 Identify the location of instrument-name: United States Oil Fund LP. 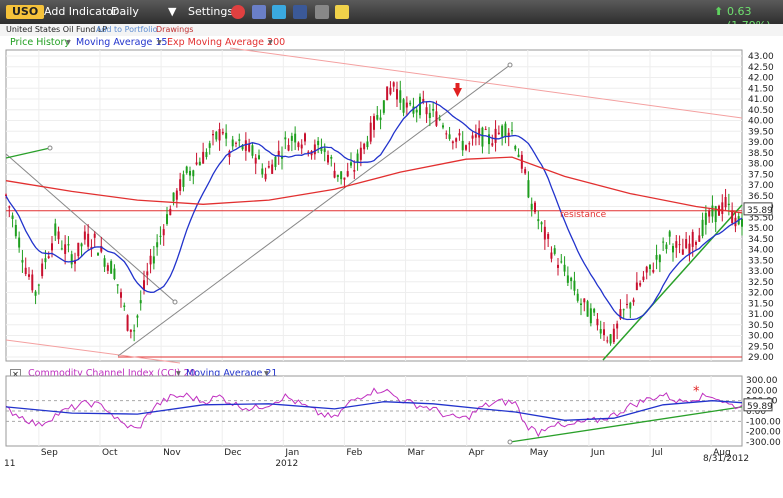
(57, 29).